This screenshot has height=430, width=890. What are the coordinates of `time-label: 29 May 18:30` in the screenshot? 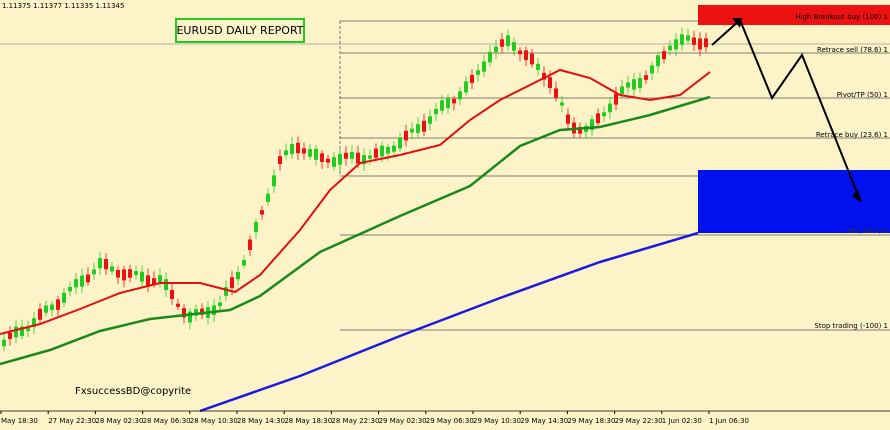 It's located at (591, 421).